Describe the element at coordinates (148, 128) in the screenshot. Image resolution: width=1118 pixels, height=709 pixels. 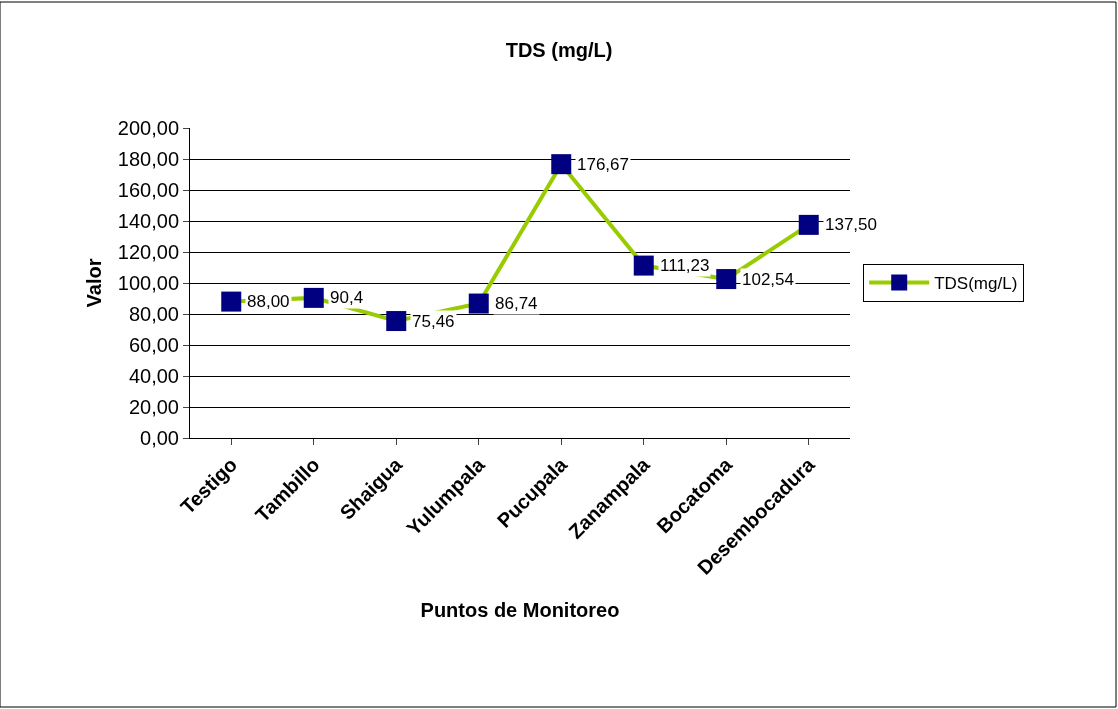
I see `y-tick-label: 200,00` at that location.